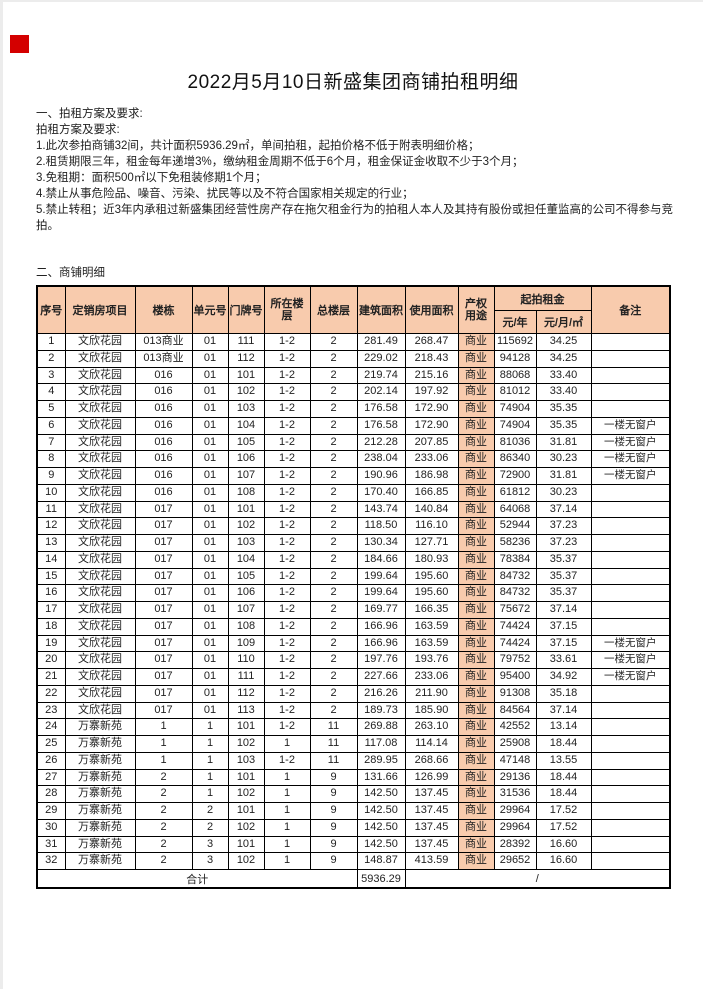 The image size is (703, 989). Describe the element at coordinates (515, 492) in the screenshot. I see `table-cell: 61812` at that location.